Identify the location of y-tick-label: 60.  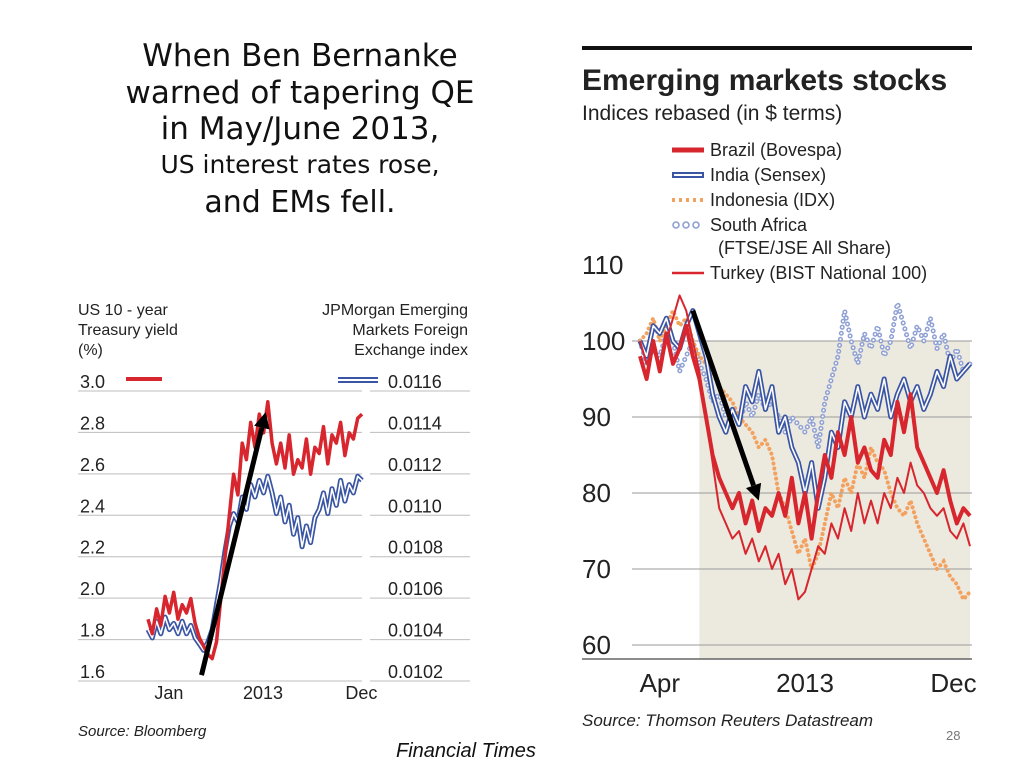
(596, 645).